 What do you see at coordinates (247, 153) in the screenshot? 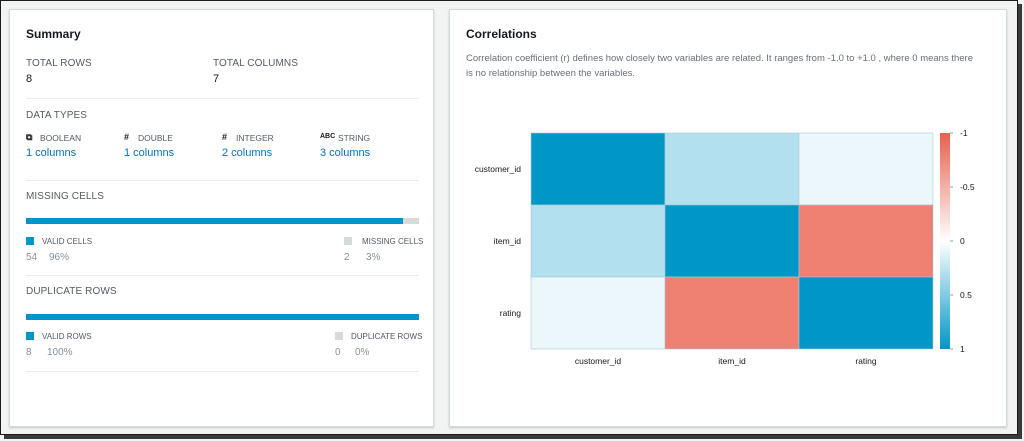
I see `type-count-integer-link: 2 columns` at bounding box center [247, 153].